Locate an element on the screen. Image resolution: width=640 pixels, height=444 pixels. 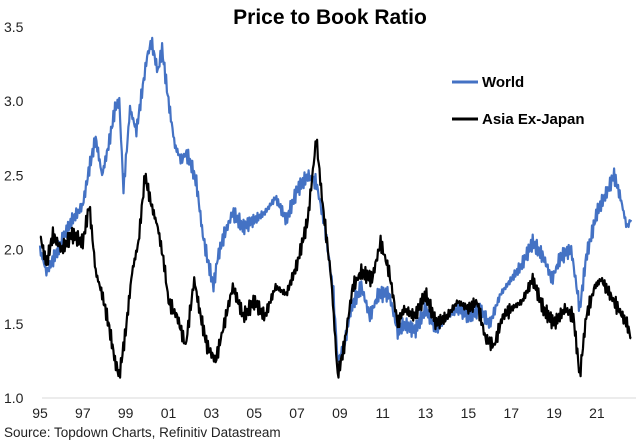
legend-label-world: World is located at coordinates (503, 82).